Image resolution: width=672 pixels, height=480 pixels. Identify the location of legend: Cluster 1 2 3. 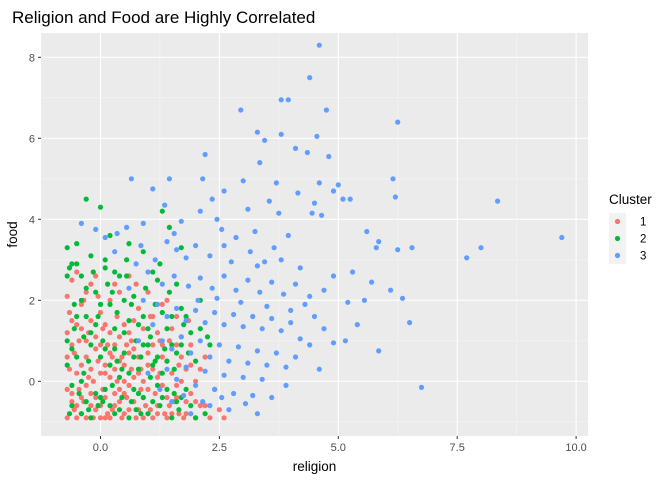
(630, 228).